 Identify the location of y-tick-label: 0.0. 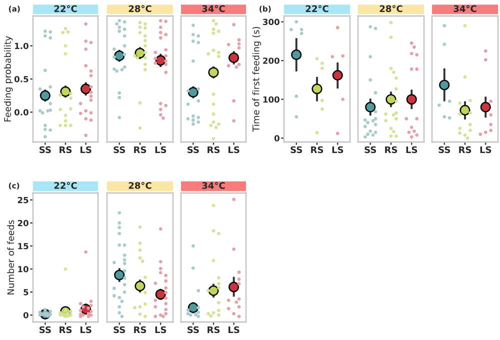
(21, 112).